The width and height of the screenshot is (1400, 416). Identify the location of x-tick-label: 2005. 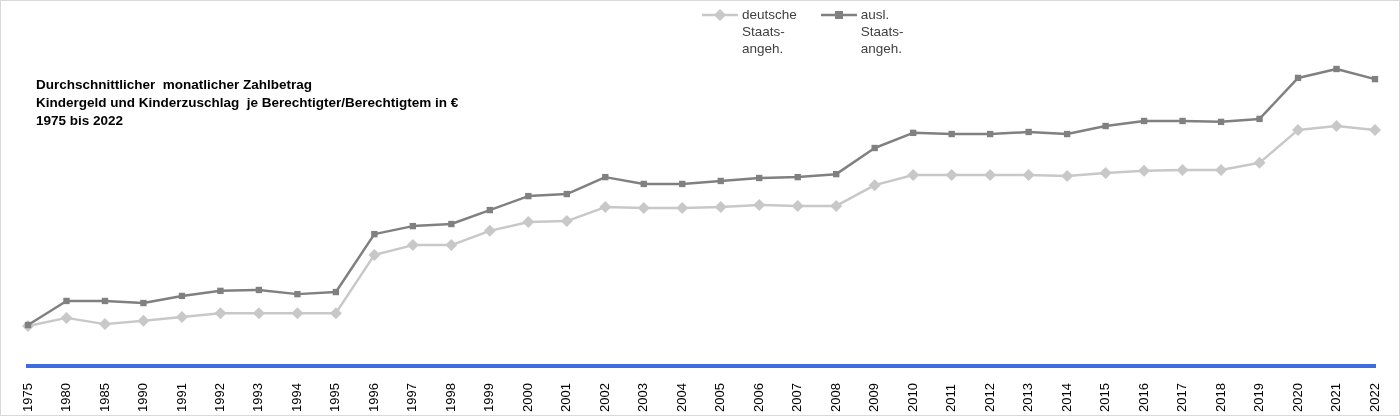
(720, 397).